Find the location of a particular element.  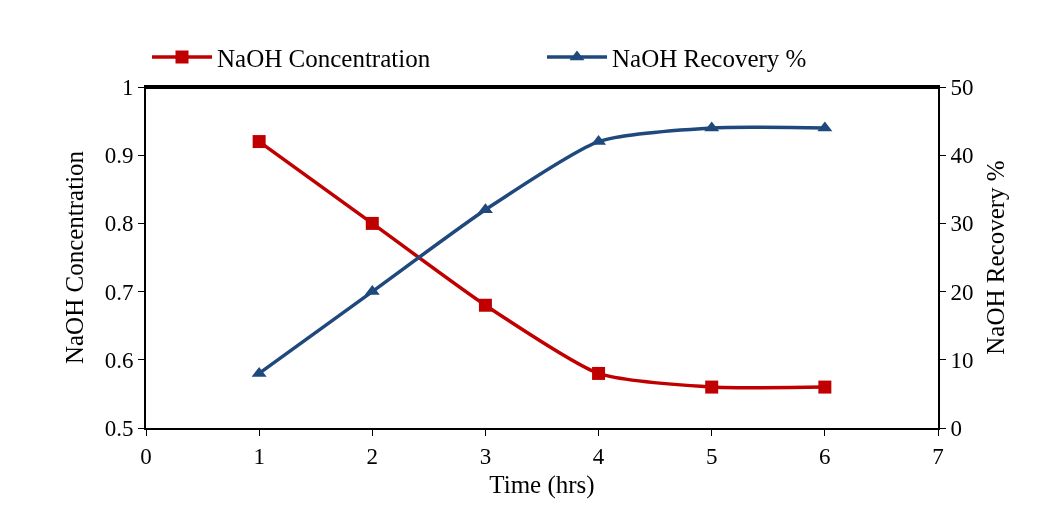

x-tick-label: 0 is located at coordinates (146, 456).